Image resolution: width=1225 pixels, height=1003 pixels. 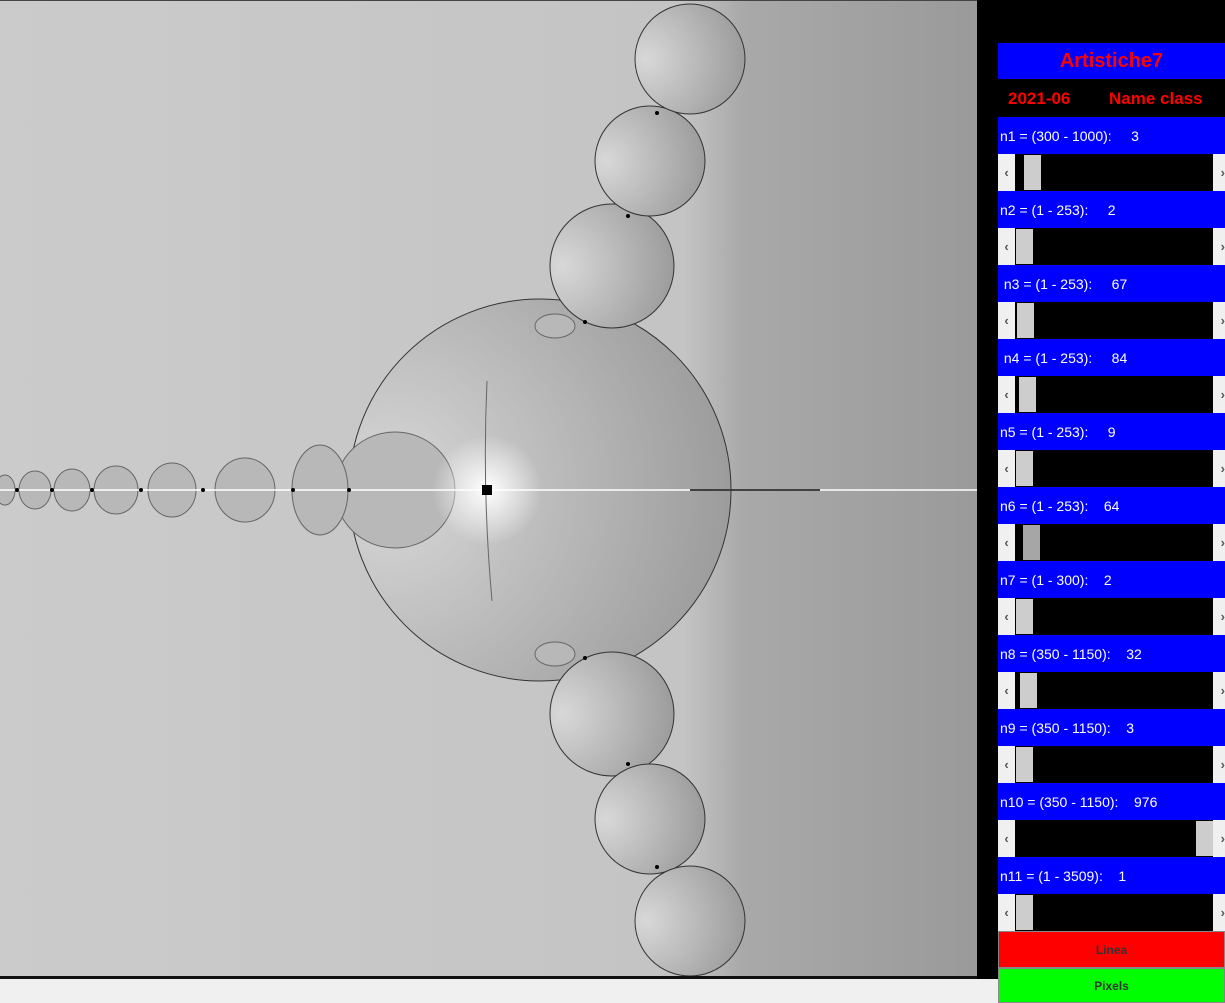 What do you see at coordinates (1111, 653) in the screenshot?
I see `param-label-n8: n8 = (350 - 1150): 32` at bounding box center [1111, 653].